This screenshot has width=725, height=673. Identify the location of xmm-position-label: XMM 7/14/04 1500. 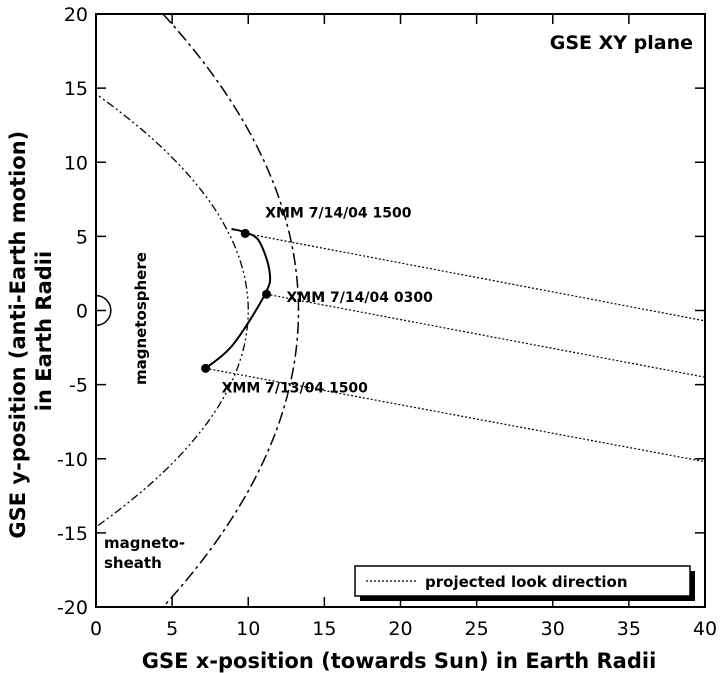
(338, 213).